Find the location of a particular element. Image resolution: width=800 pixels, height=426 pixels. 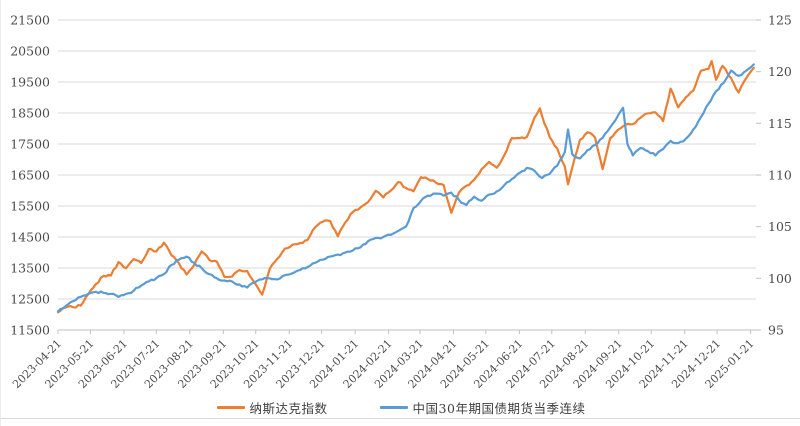

right-y-tick-label: 110 is located at coordinates (780, 175).